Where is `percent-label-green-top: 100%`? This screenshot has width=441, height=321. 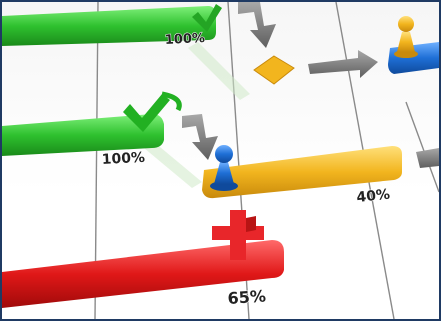
percent-label-green-top: 100% is located at coordinates (184, 39).